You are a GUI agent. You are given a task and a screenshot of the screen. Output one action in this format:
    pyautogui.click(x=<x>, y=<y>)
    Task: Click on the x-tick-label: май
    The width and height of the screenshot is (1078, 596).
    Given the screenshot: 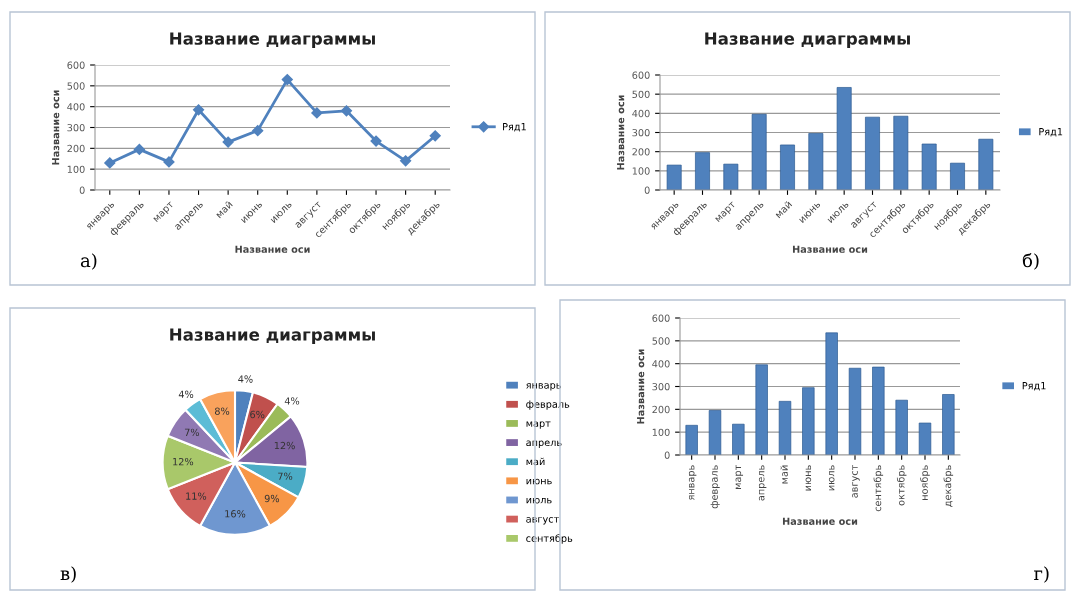 What is the action you would take?
    pyautogui.click(x=784, y=474)
    